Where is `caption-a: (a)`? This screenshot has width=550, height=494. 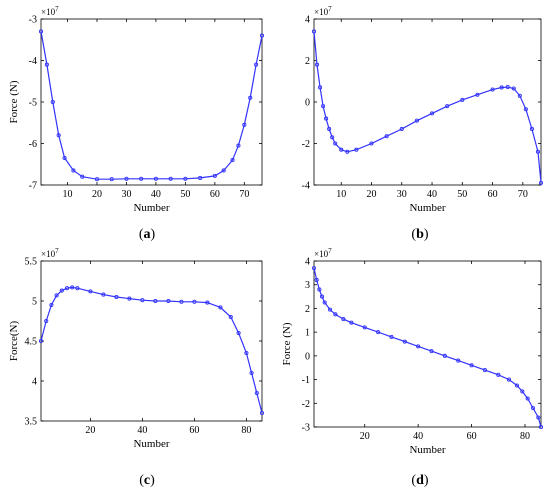
caption-a: (a) is located at coordinates (147, 234).